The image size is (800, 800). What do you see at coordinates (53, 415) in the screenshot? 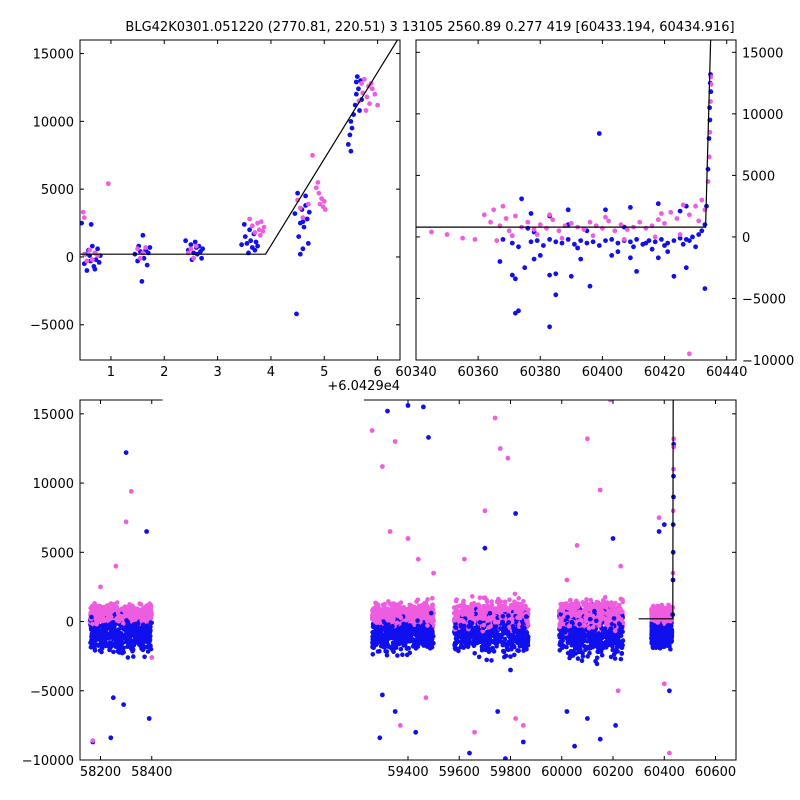
I see `y-tick-label: 15000` at bounding box center [53, 415].